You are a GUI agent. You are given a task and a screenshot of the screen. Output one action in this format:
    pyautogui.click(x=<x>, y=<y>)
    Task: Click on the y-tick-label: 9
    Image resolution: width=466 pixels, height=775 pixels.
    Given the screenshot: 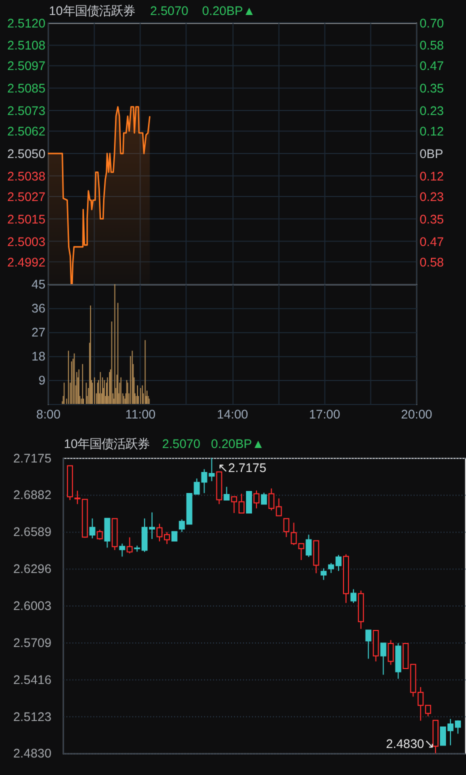 What is the action you would take?
    pyautogui.click(x=42, y=381)
    